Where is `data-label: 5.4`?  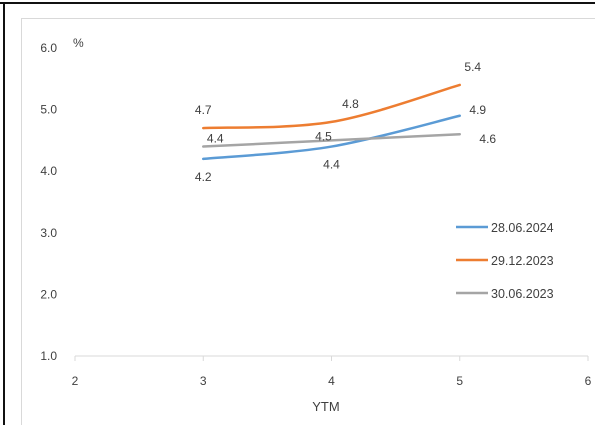
data-label: 5.4 is located at coordinates (472, 67).